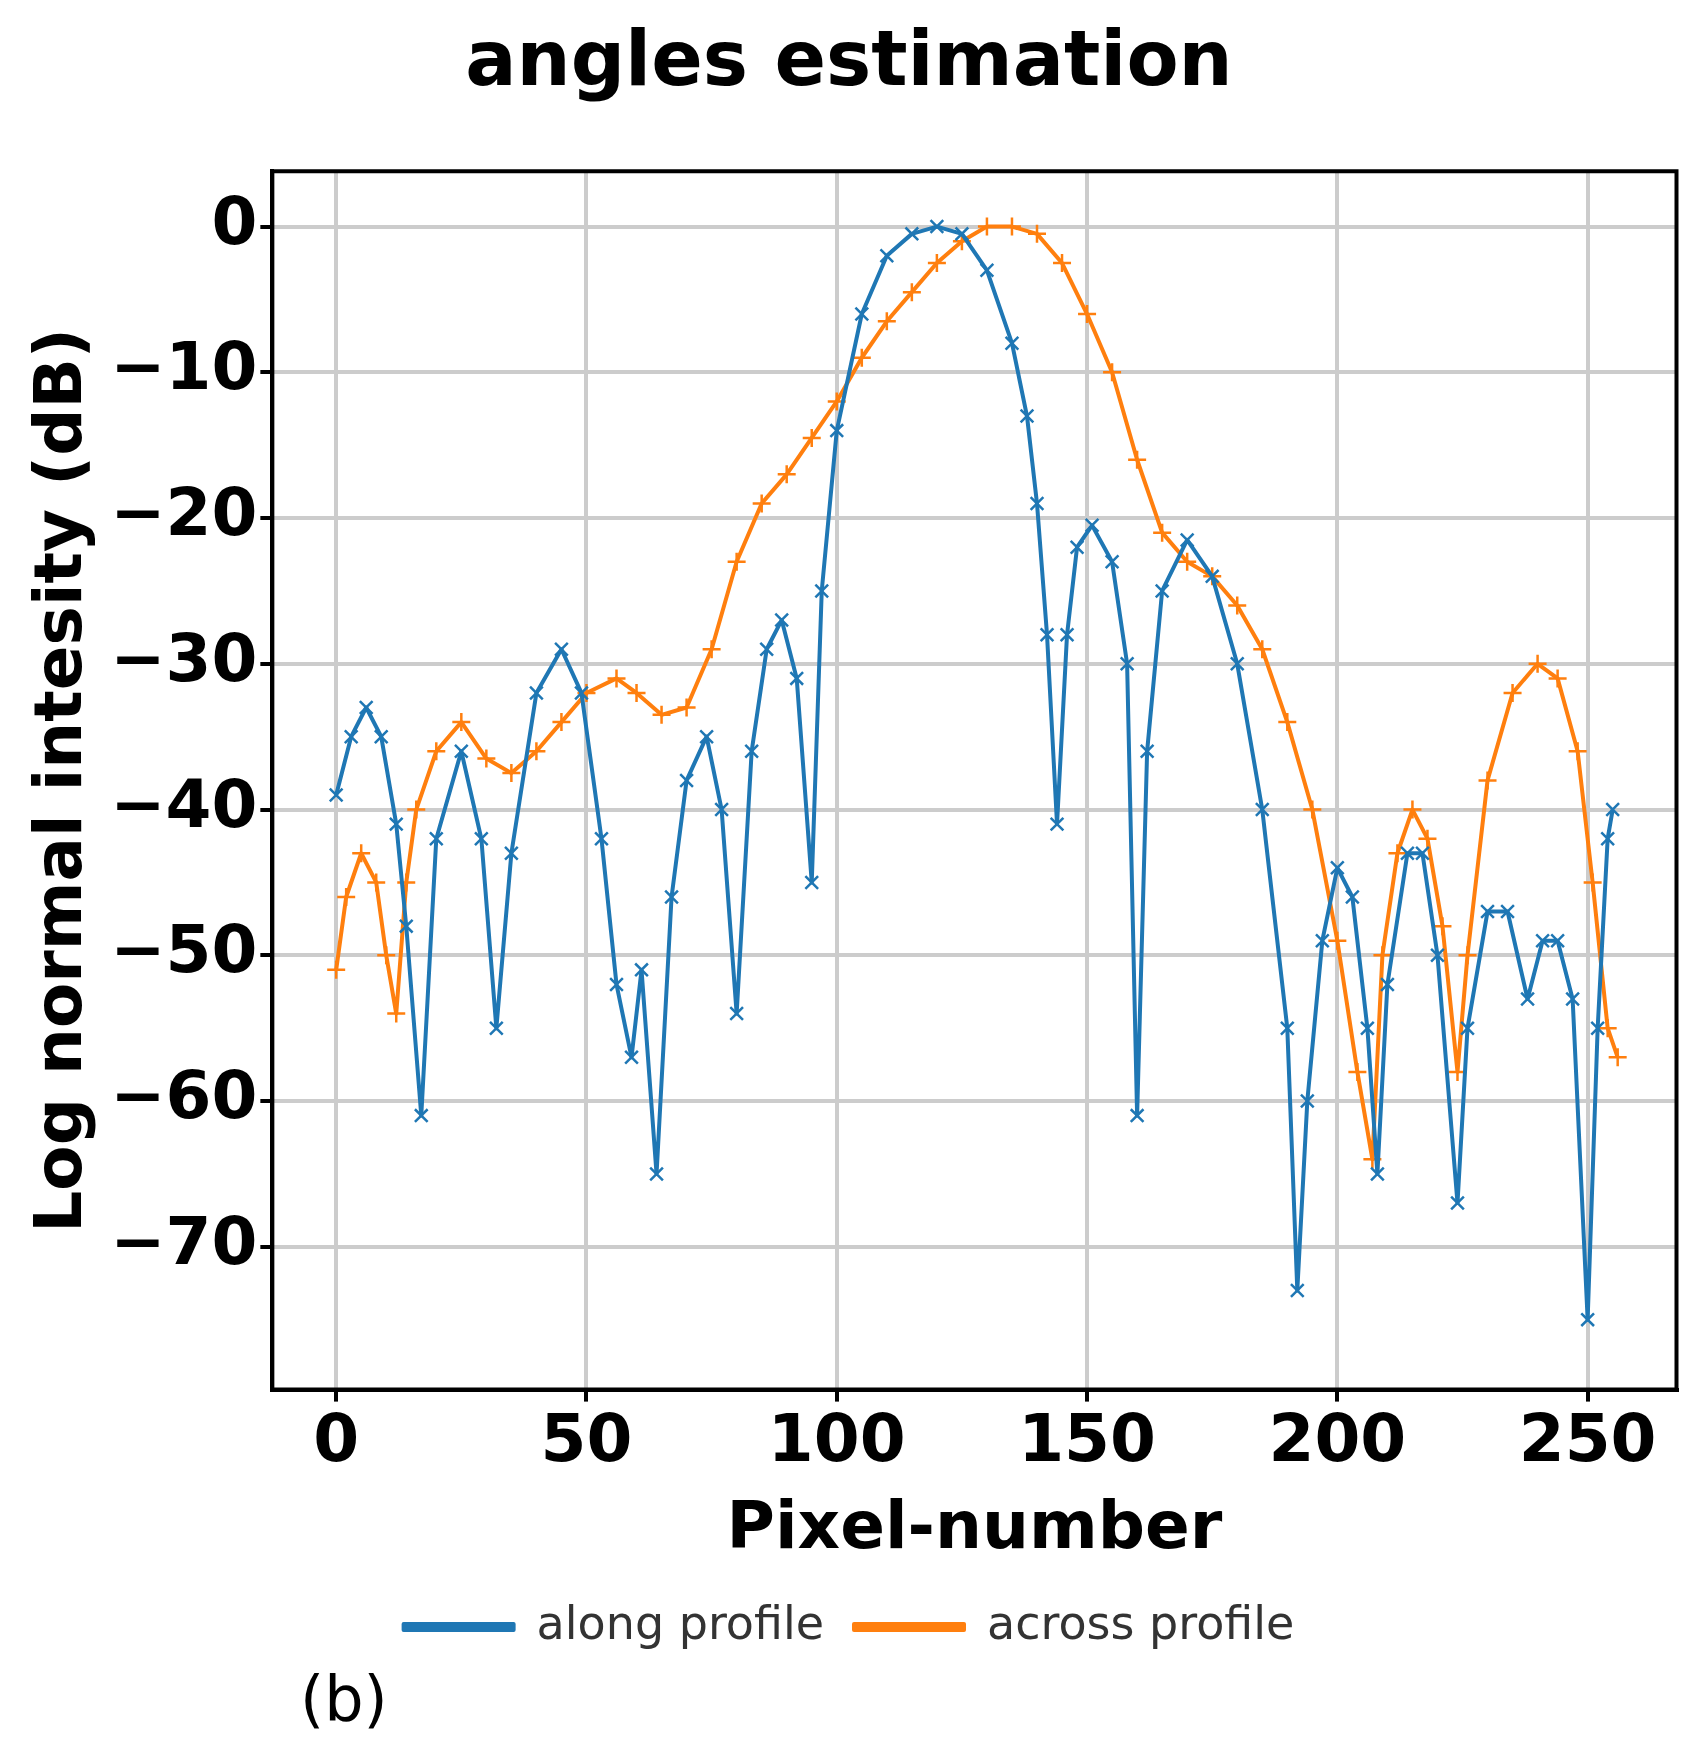  What do you see at coordinates (836, 1439) in the screenshot?
I see `x-tick-label: 100` at bounding box center [836, 1439].